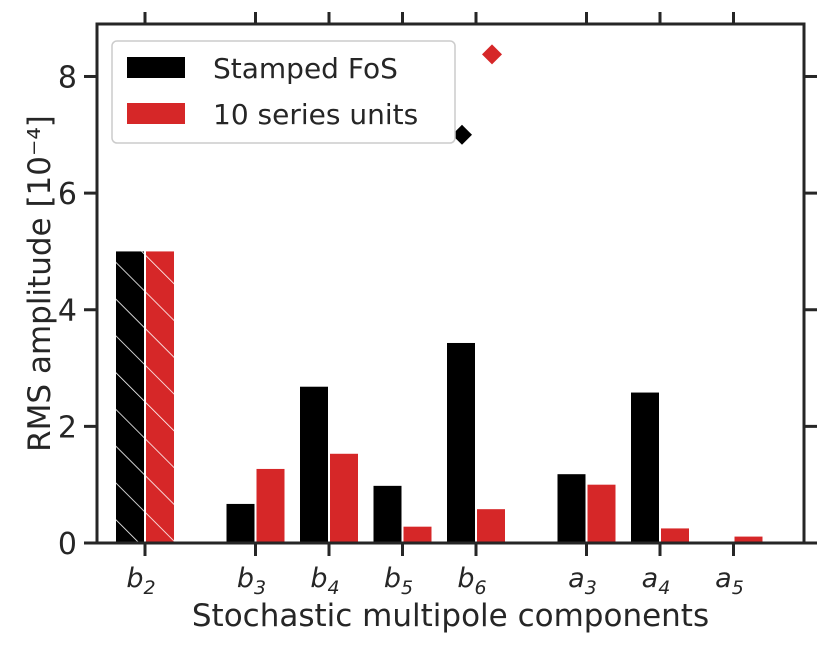 Image resolution: width=830 pixels, height=645 pixels. I want to click on outlier-marker-stamped-fos, so click(462, 134).